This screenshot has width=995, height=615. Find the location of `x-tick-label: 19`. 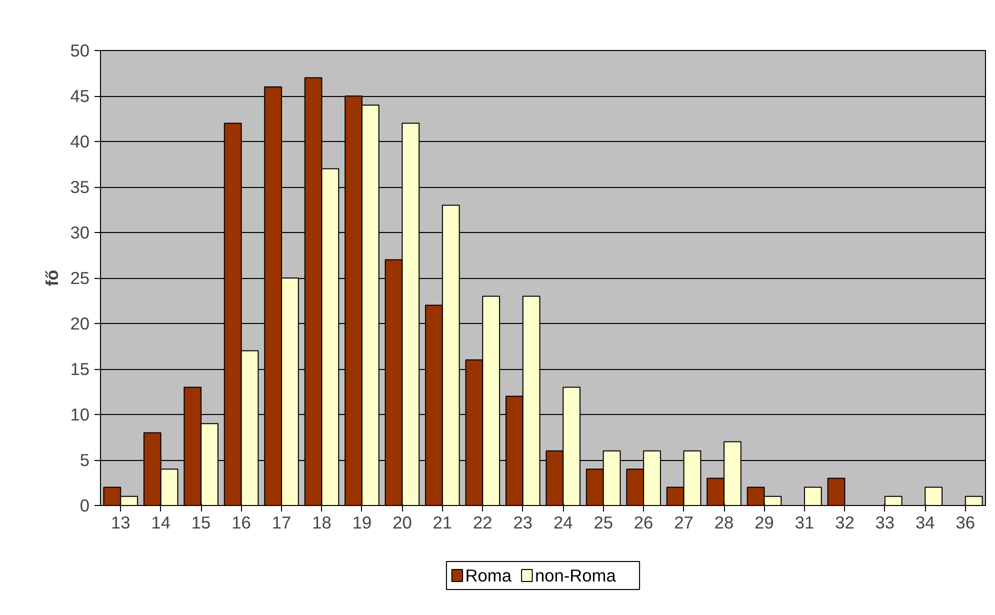

x-tick-label: 19 is located at coordinates (362, 522).